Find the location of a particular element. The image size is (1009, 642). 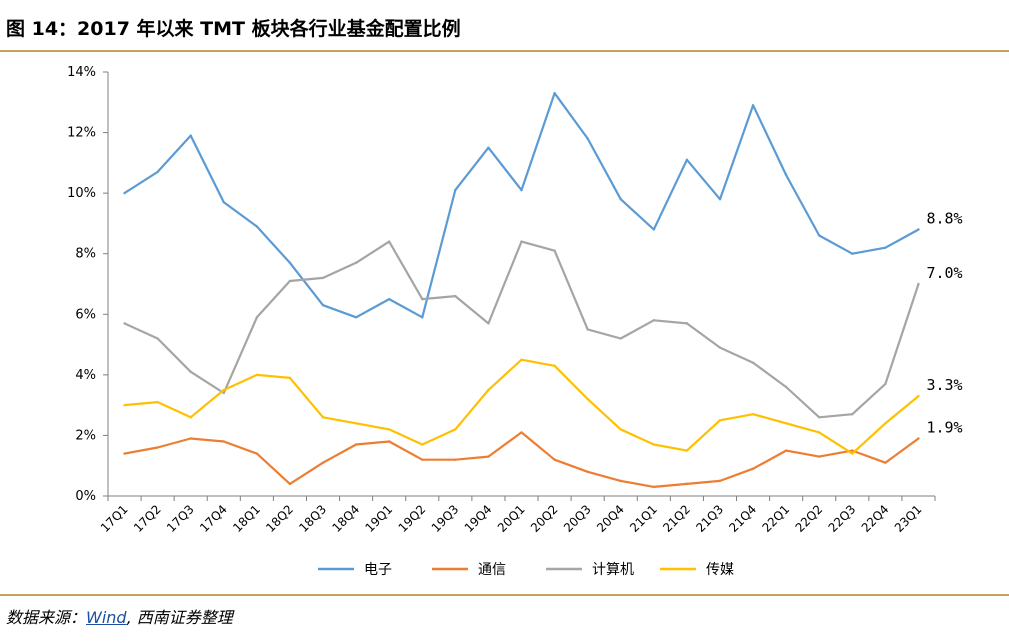

y-tick-label: 2% is located at coordinates (85, 435).